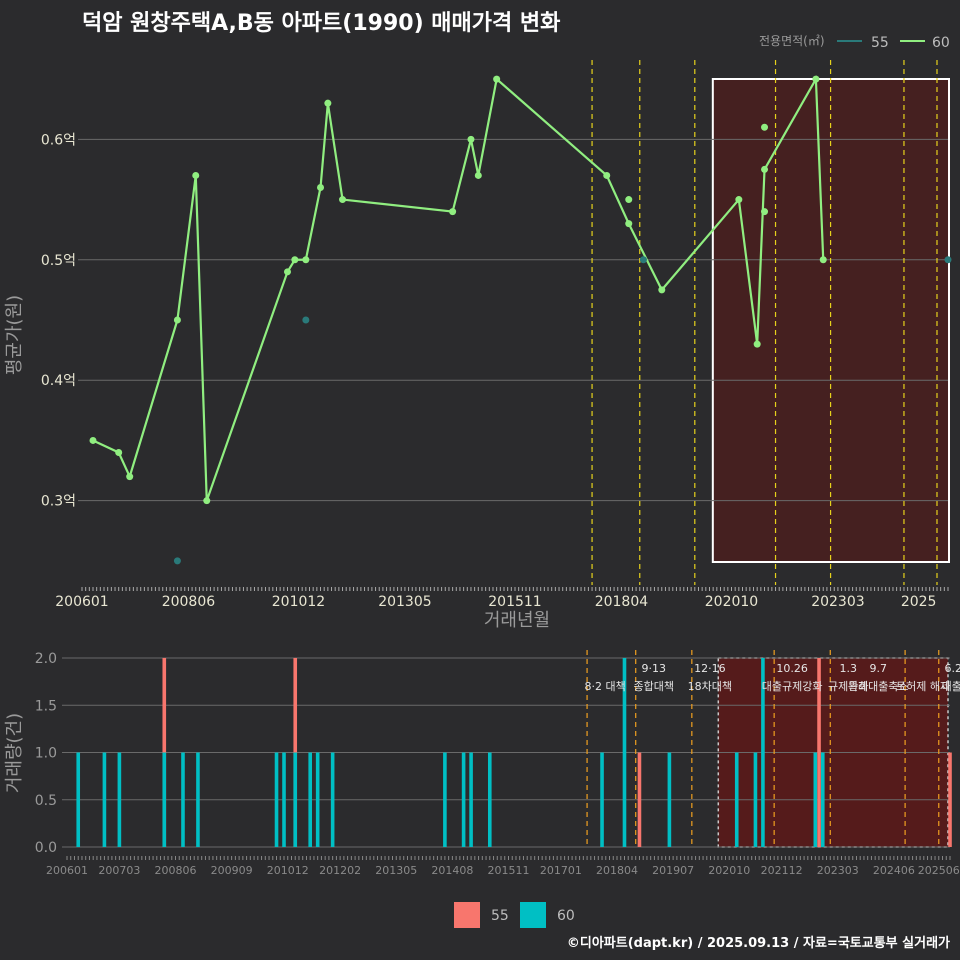  I want to click on y-tick-label: 0.5억, so click(58, 261).